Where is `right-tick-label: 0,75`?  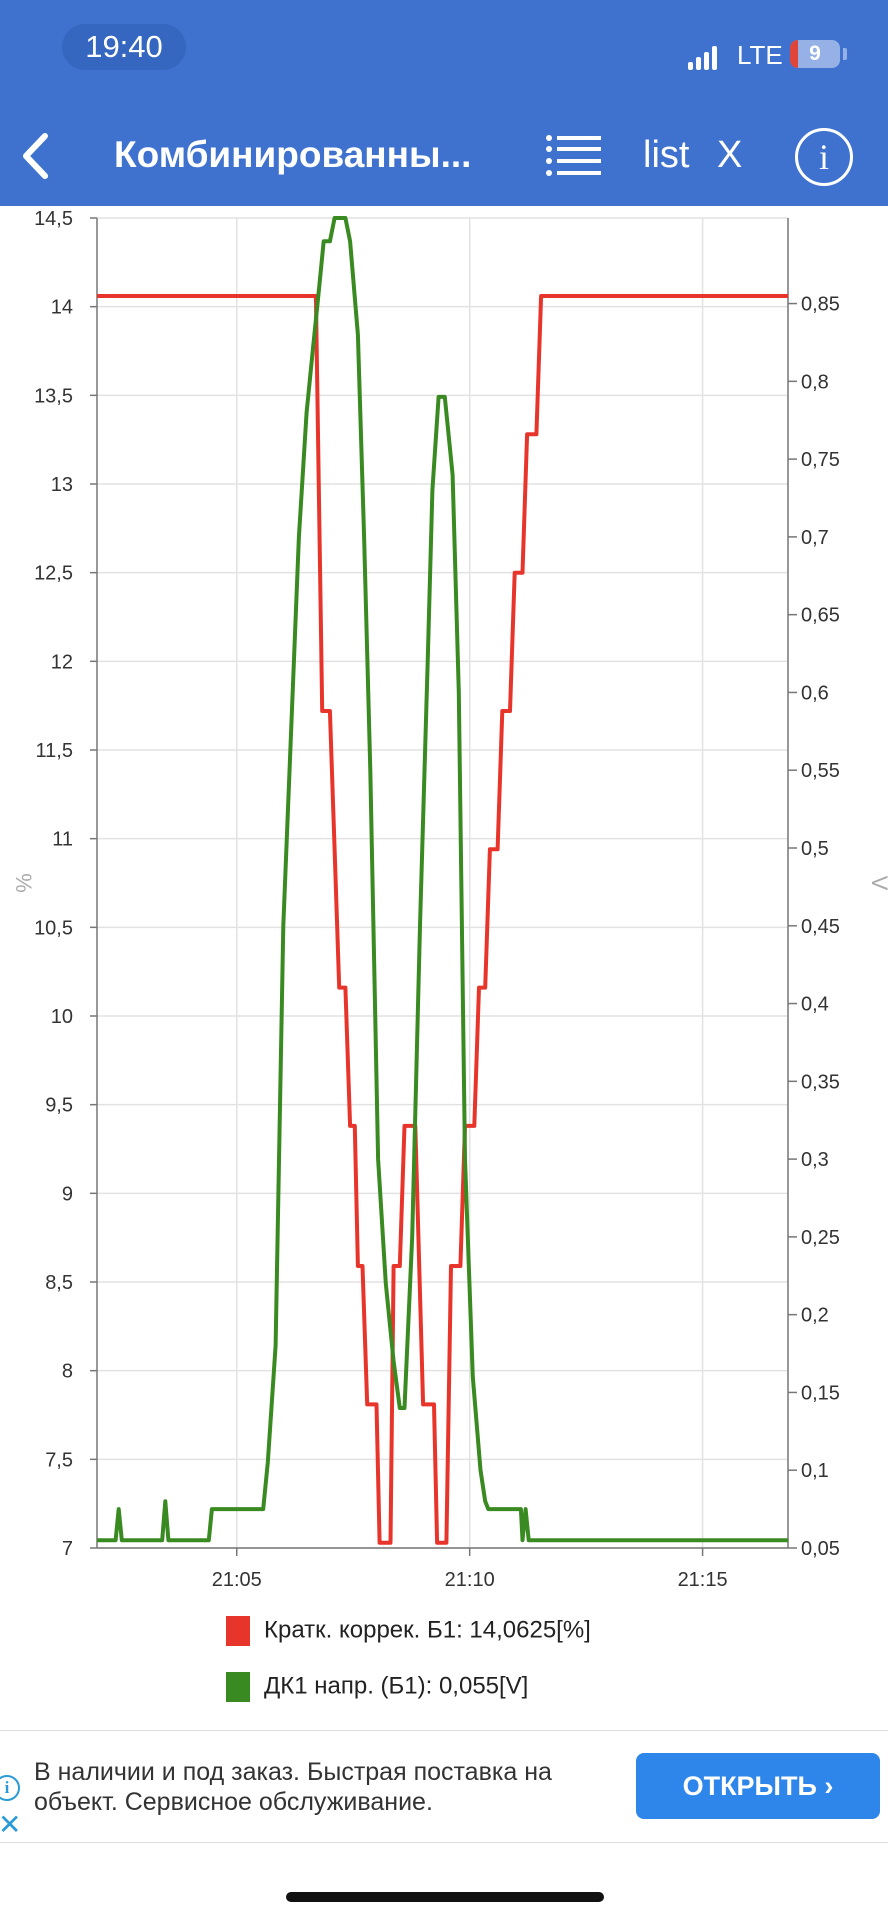 right-tick-label: 0,75 is located at coordinates (820, 460).